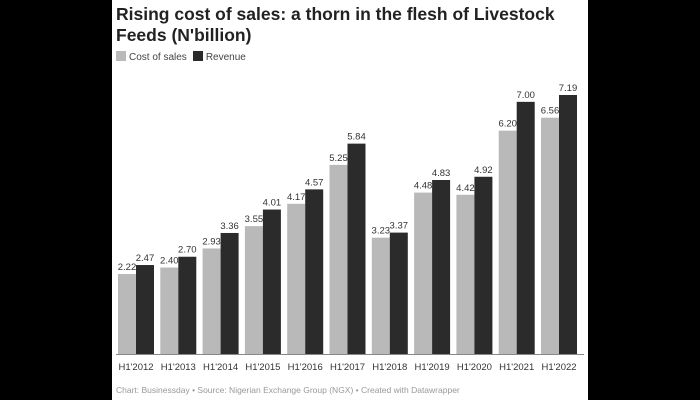  Describe the element at coordinates (338, 158) in the screenshot. I see `data-label: 5.25` at that location.